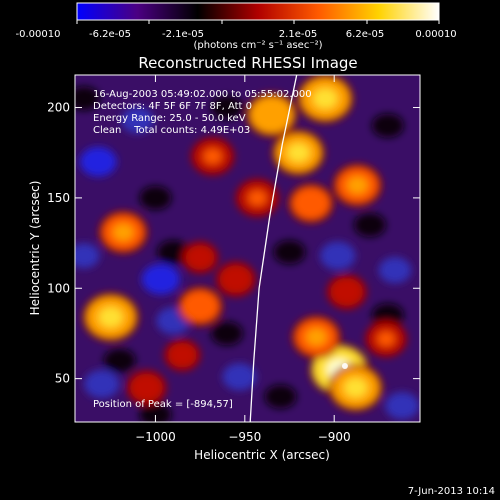 The image size is (500, 500). What do you see at coordinates (155, 437) in the screenshot?
I see `x-tick-label: −1000` at bounding box center [155, 437].